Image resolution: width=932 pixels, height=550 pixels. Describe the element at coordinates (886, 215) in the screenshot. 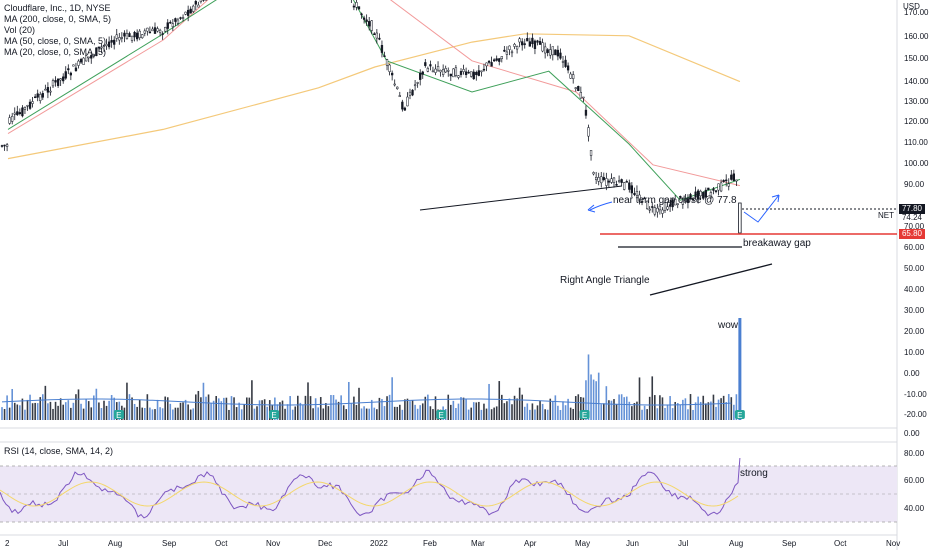

I see `symbol-label: NET` at that location.